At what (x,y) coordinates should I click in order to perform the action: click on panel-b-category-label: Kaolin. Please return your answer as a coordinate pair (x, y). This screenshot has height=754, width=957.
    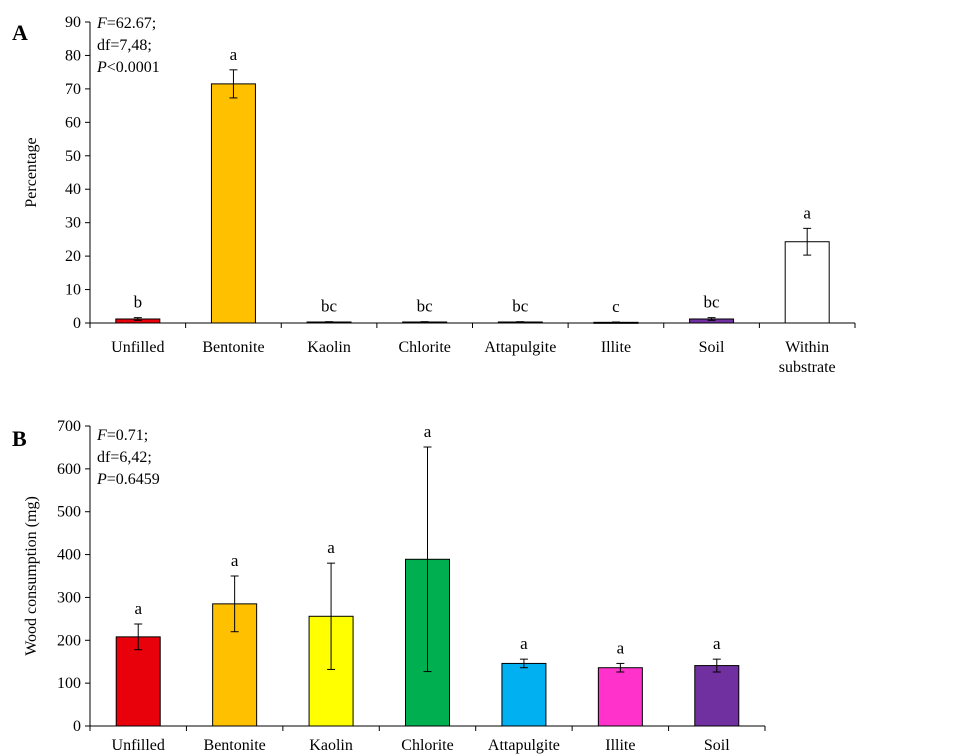
    Looking at the image, I should click on (331, 745).